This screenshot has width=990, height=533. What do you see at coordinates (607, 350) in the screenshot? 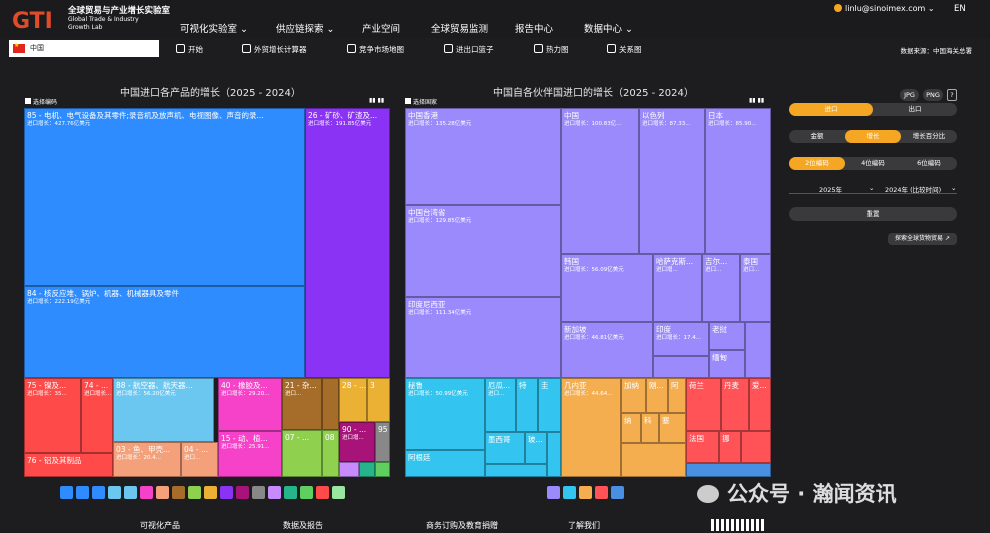
I see `tile-singapore: 新加坡 进口增长：46.81亿美元` at bounding box center [607, 350].